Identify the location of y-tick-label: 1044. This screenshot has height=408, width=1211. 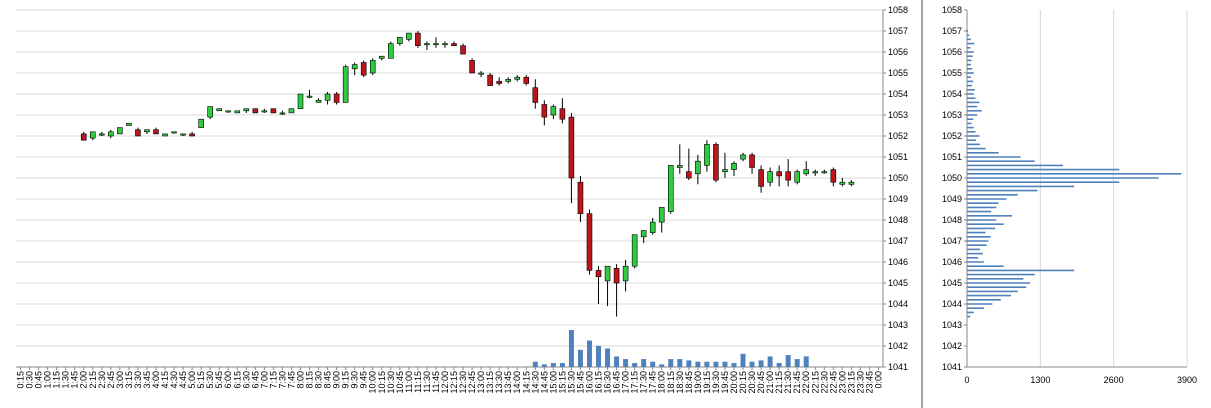
(898, 304).